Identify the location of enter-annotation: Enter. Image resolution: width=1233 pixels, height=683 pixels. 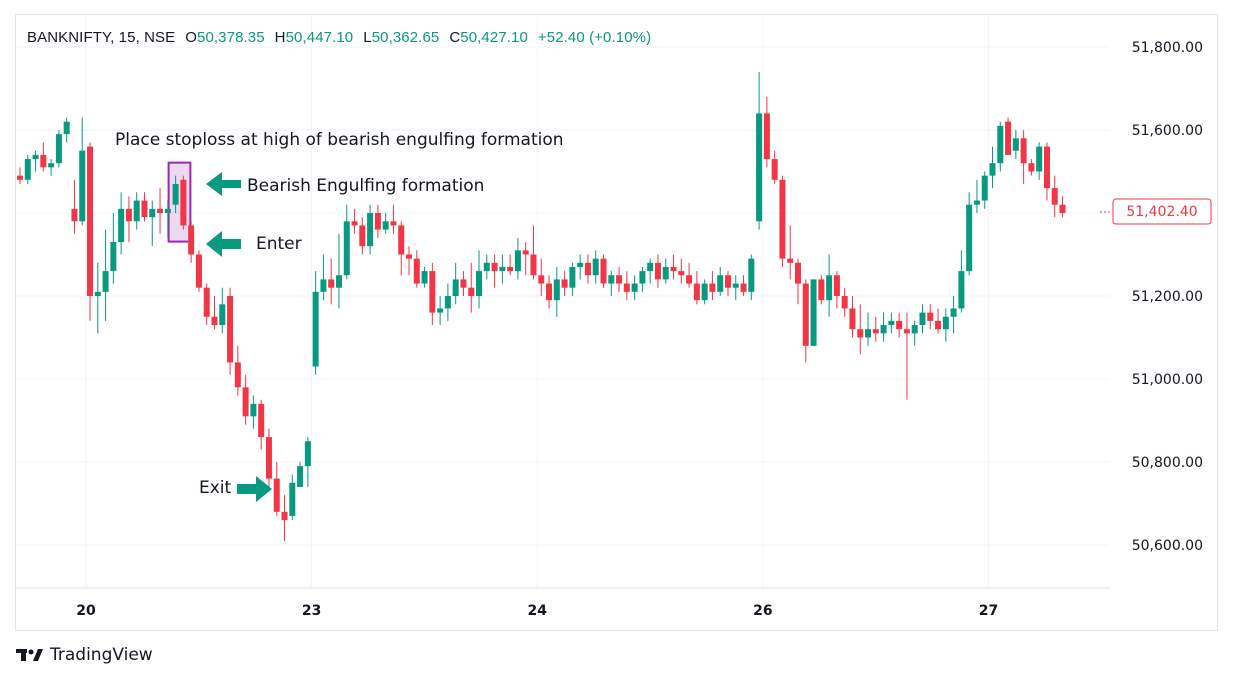
(279, 244).